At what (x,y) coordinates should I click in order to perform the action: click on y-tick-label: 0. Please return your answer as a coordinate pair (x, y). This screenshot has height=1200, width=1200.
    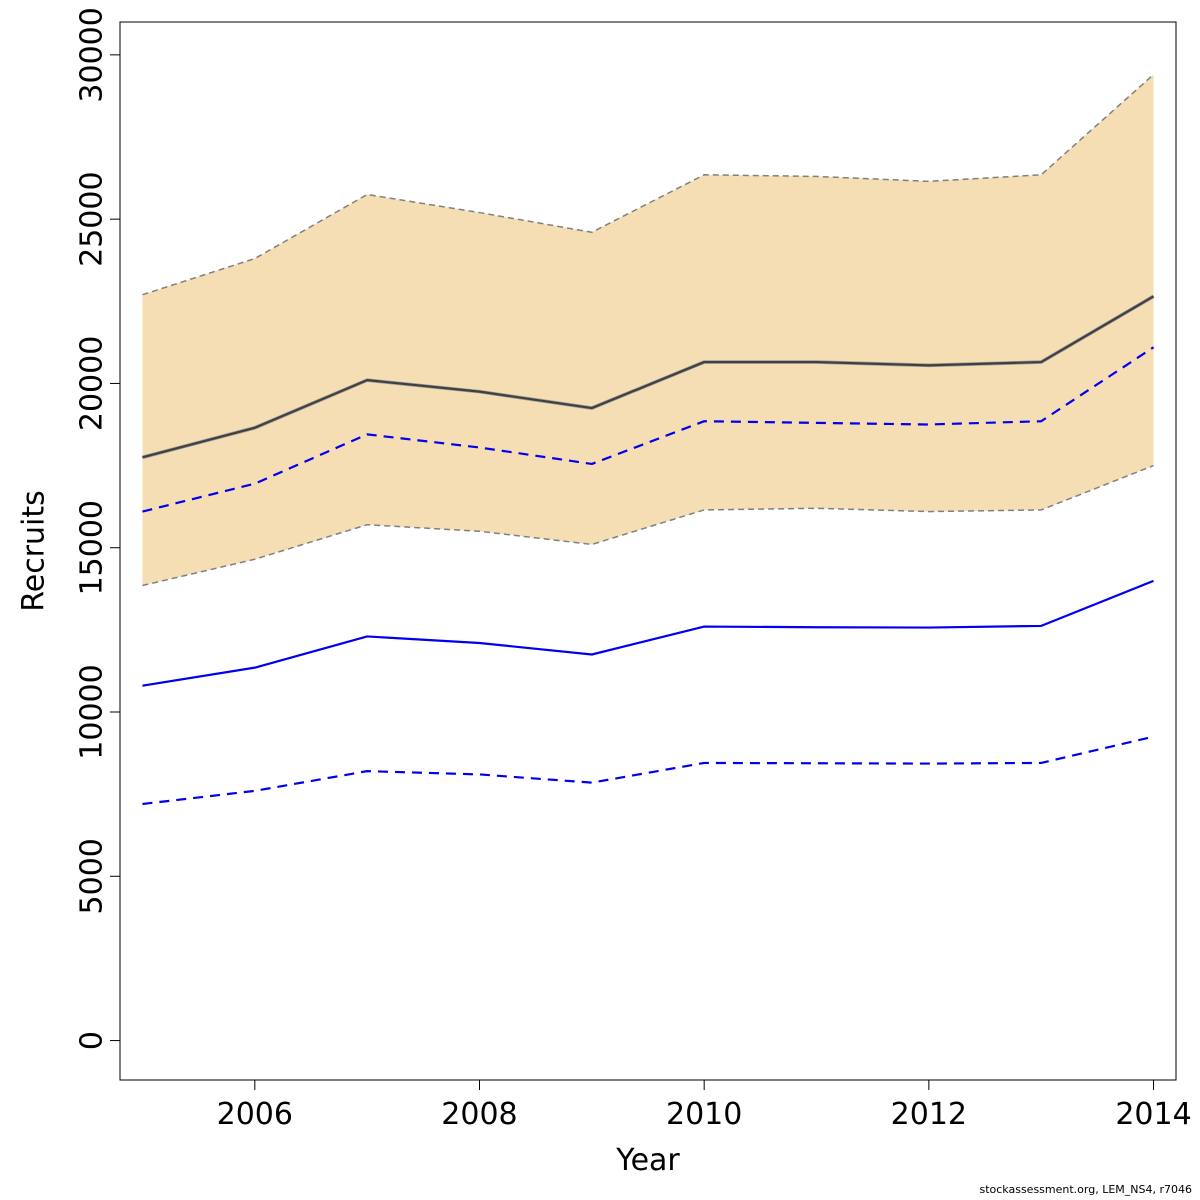
    Looking at the image, I should click on (92, 1040).